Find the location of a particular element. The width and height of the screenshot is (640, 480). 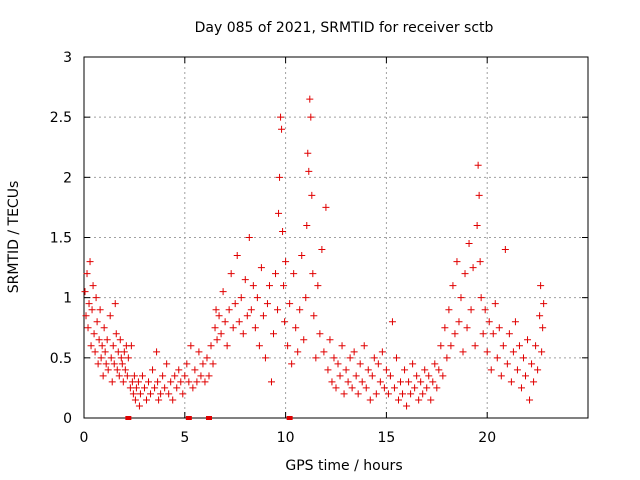

y-tick-label: 0 is located at coordinates (67, 419).